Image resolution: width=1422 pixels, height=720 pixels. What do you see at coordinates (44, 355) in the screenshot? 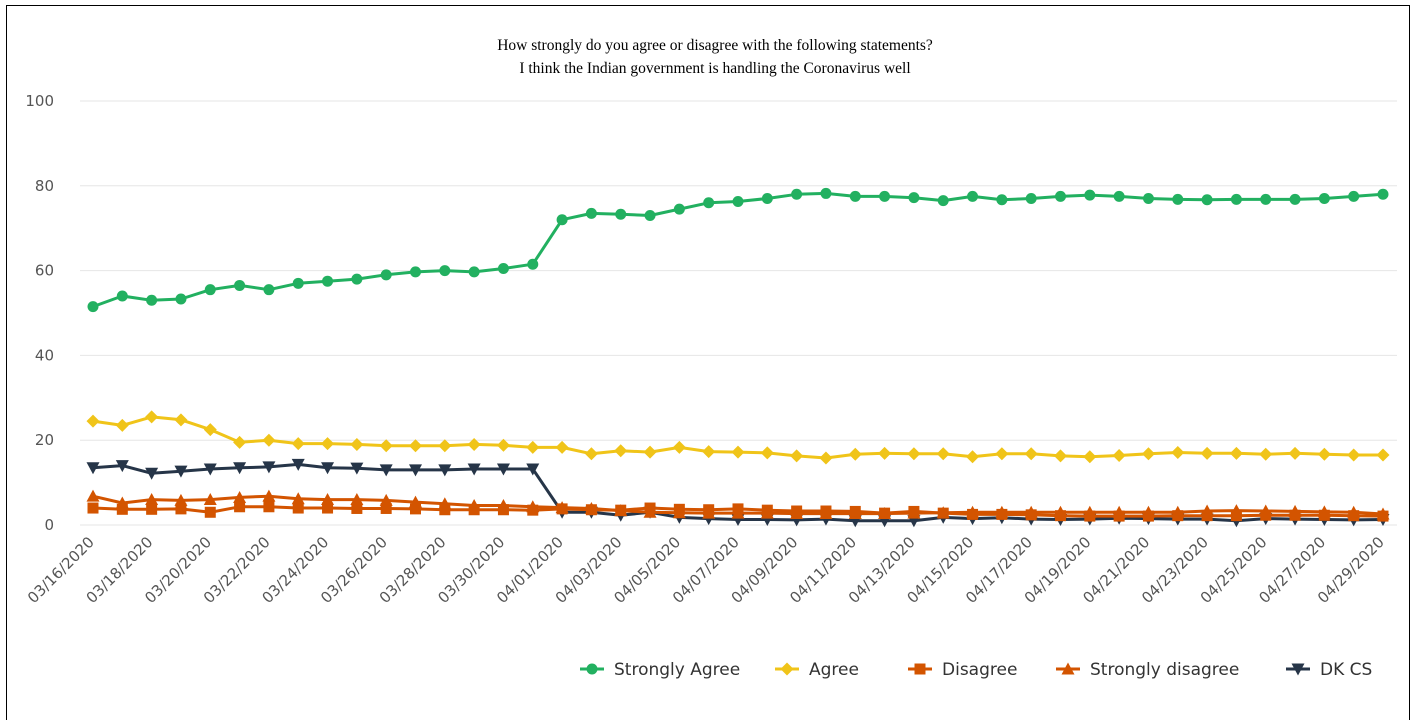
I see `y-tick-label: 40` at bounding box center [44, 355].